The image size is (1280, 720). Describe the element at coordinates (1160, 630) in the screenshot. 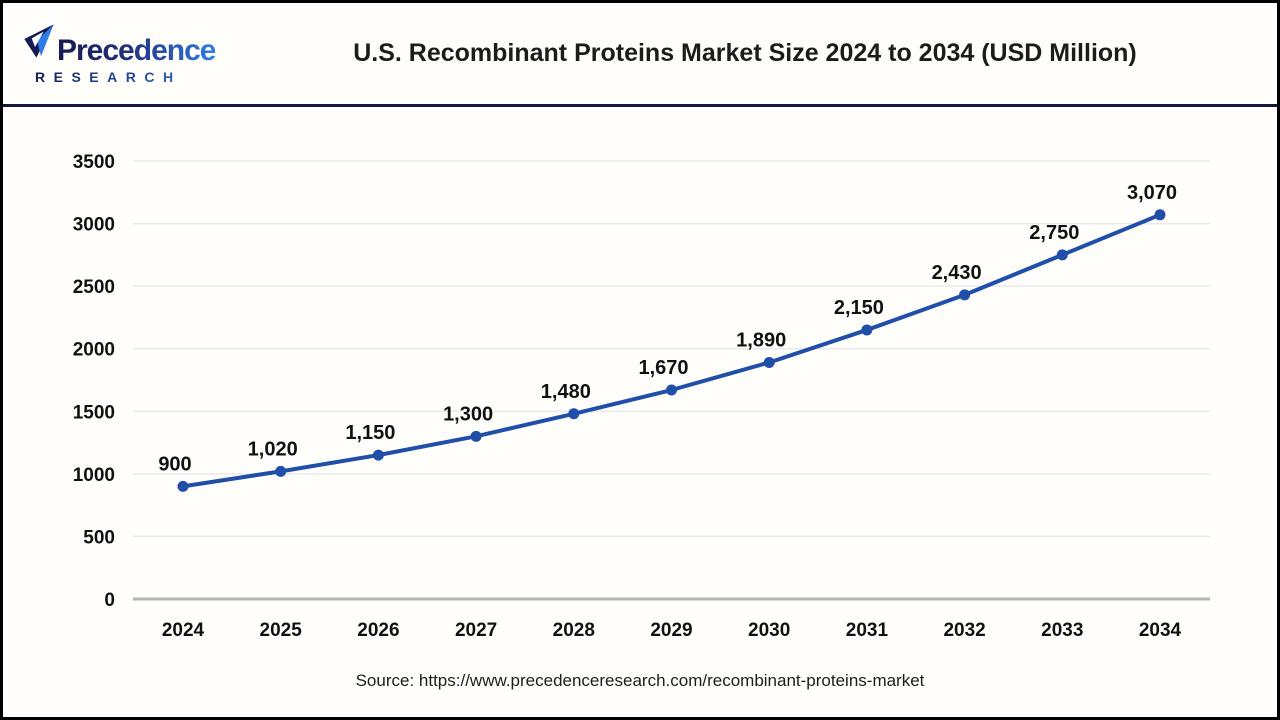

I see `x-axis-tick-label: 2034` at that location.